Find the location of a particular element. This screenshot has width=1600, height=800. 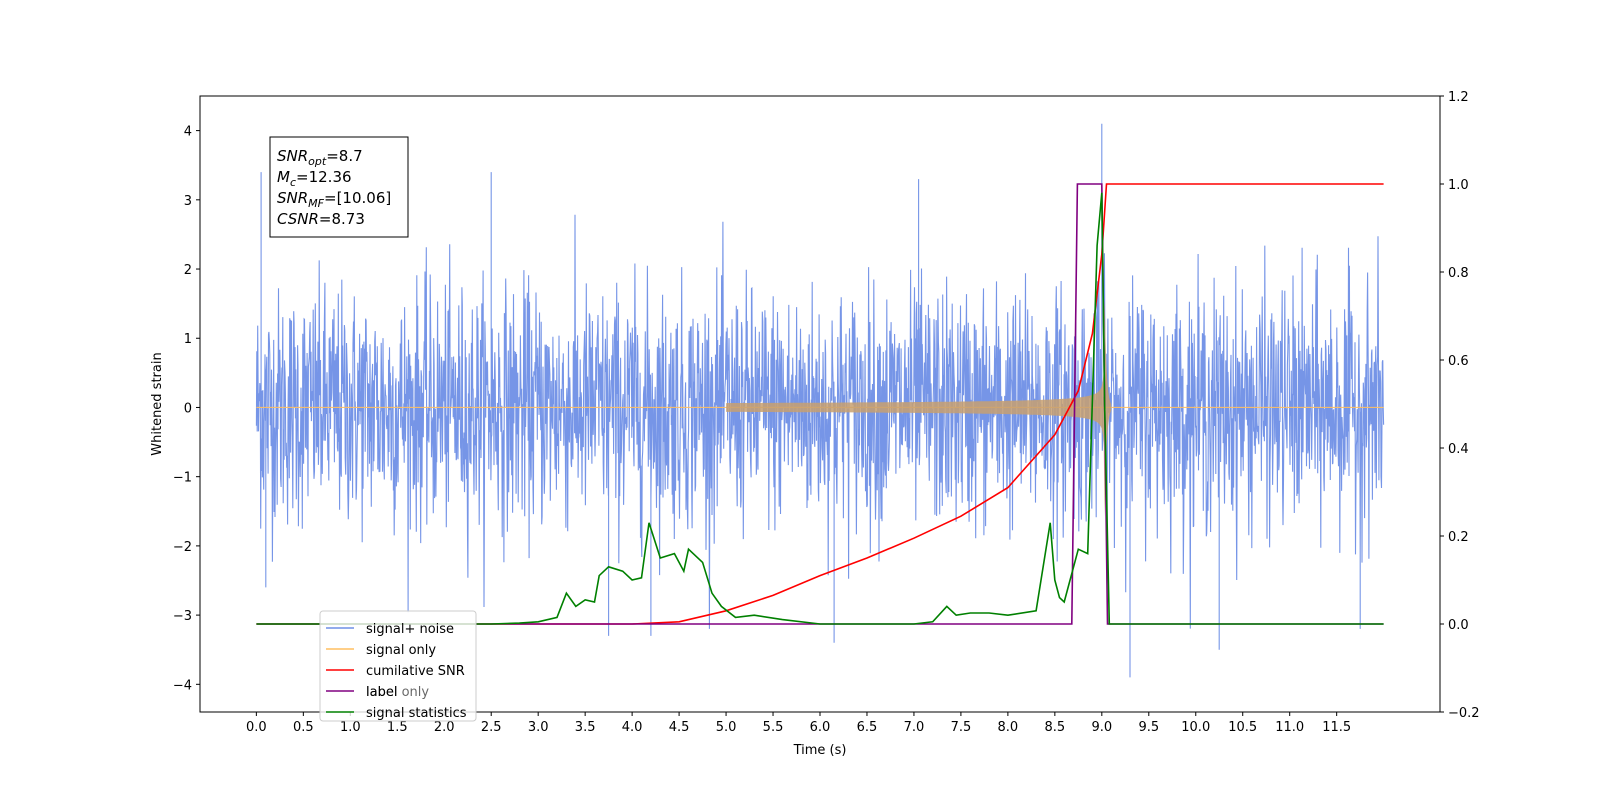

x-axis-label: Time (s) is located at coordinates (820, 750).